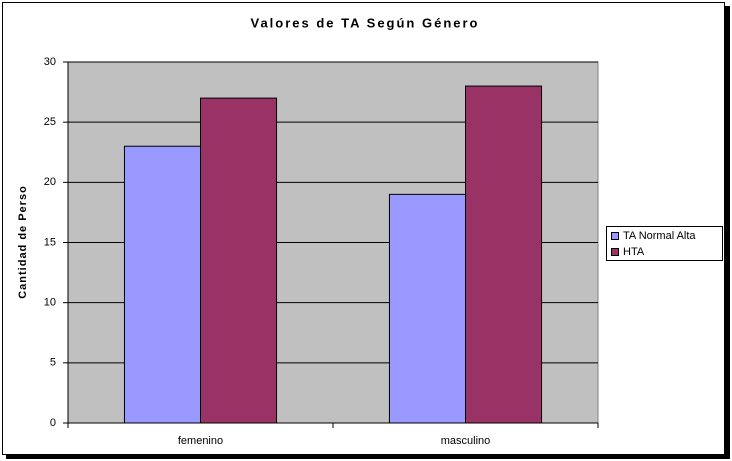 This screenshot has width=732, height=461. I want to click on y-tick-label: 5, so click(53, 363).